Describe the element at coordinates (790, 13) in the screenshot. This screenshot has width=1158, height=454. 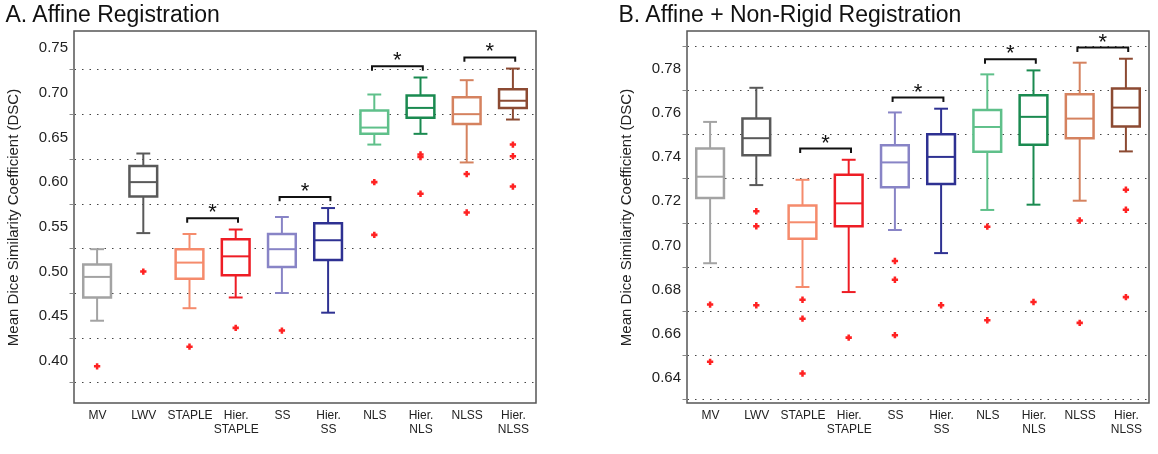
I see `chart-title: B. Affine + Non-Rigid Registration` at that location.